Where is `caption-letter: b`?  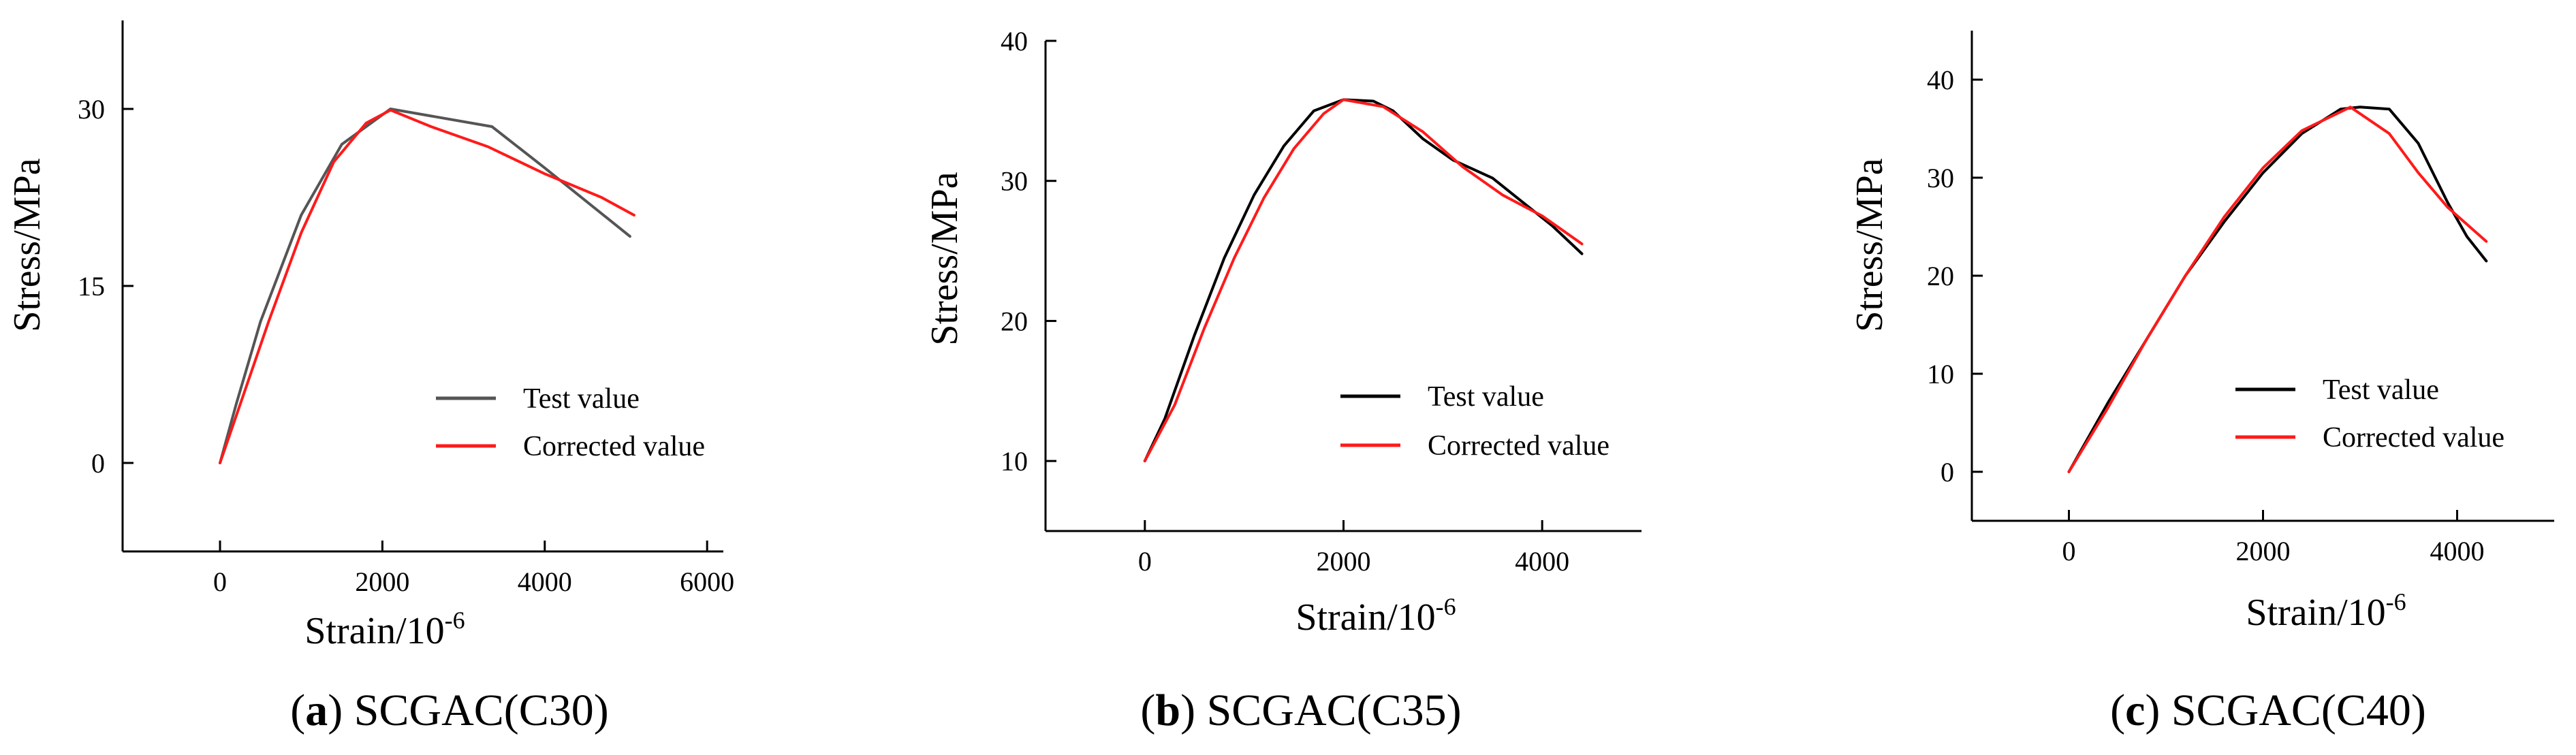 caption-letter: b is located at coordinates (1167, 710).